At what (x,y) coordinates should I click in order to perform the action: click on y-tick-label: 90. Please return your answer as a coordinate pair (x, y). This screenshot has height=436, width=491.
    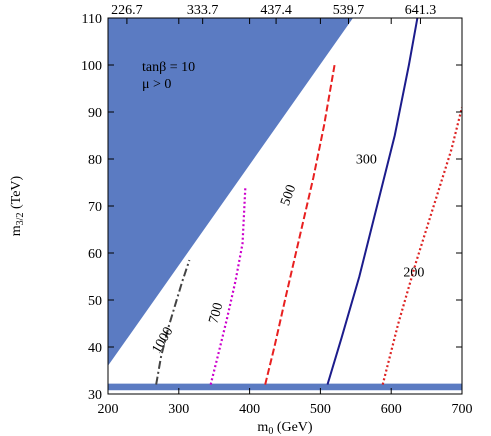
    Looking at the image, I should click on (95, 113).